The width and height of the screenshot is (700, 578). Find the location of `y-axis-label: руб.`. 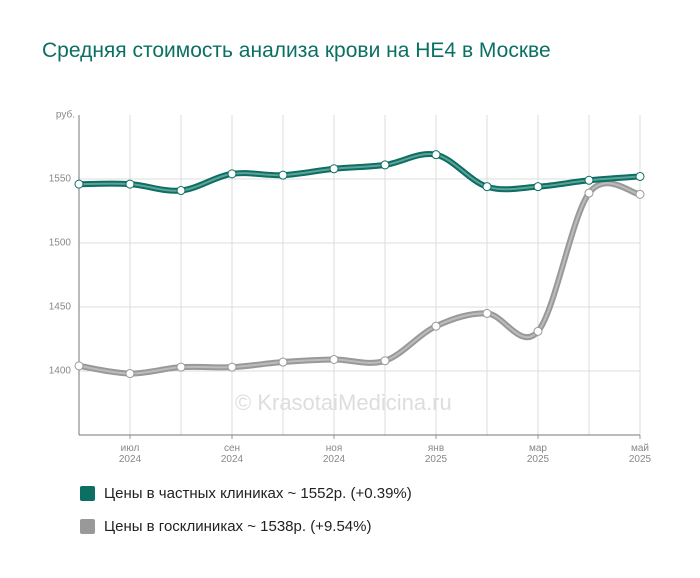

y-axis-label: руб. is located at coordinates (65, 115).